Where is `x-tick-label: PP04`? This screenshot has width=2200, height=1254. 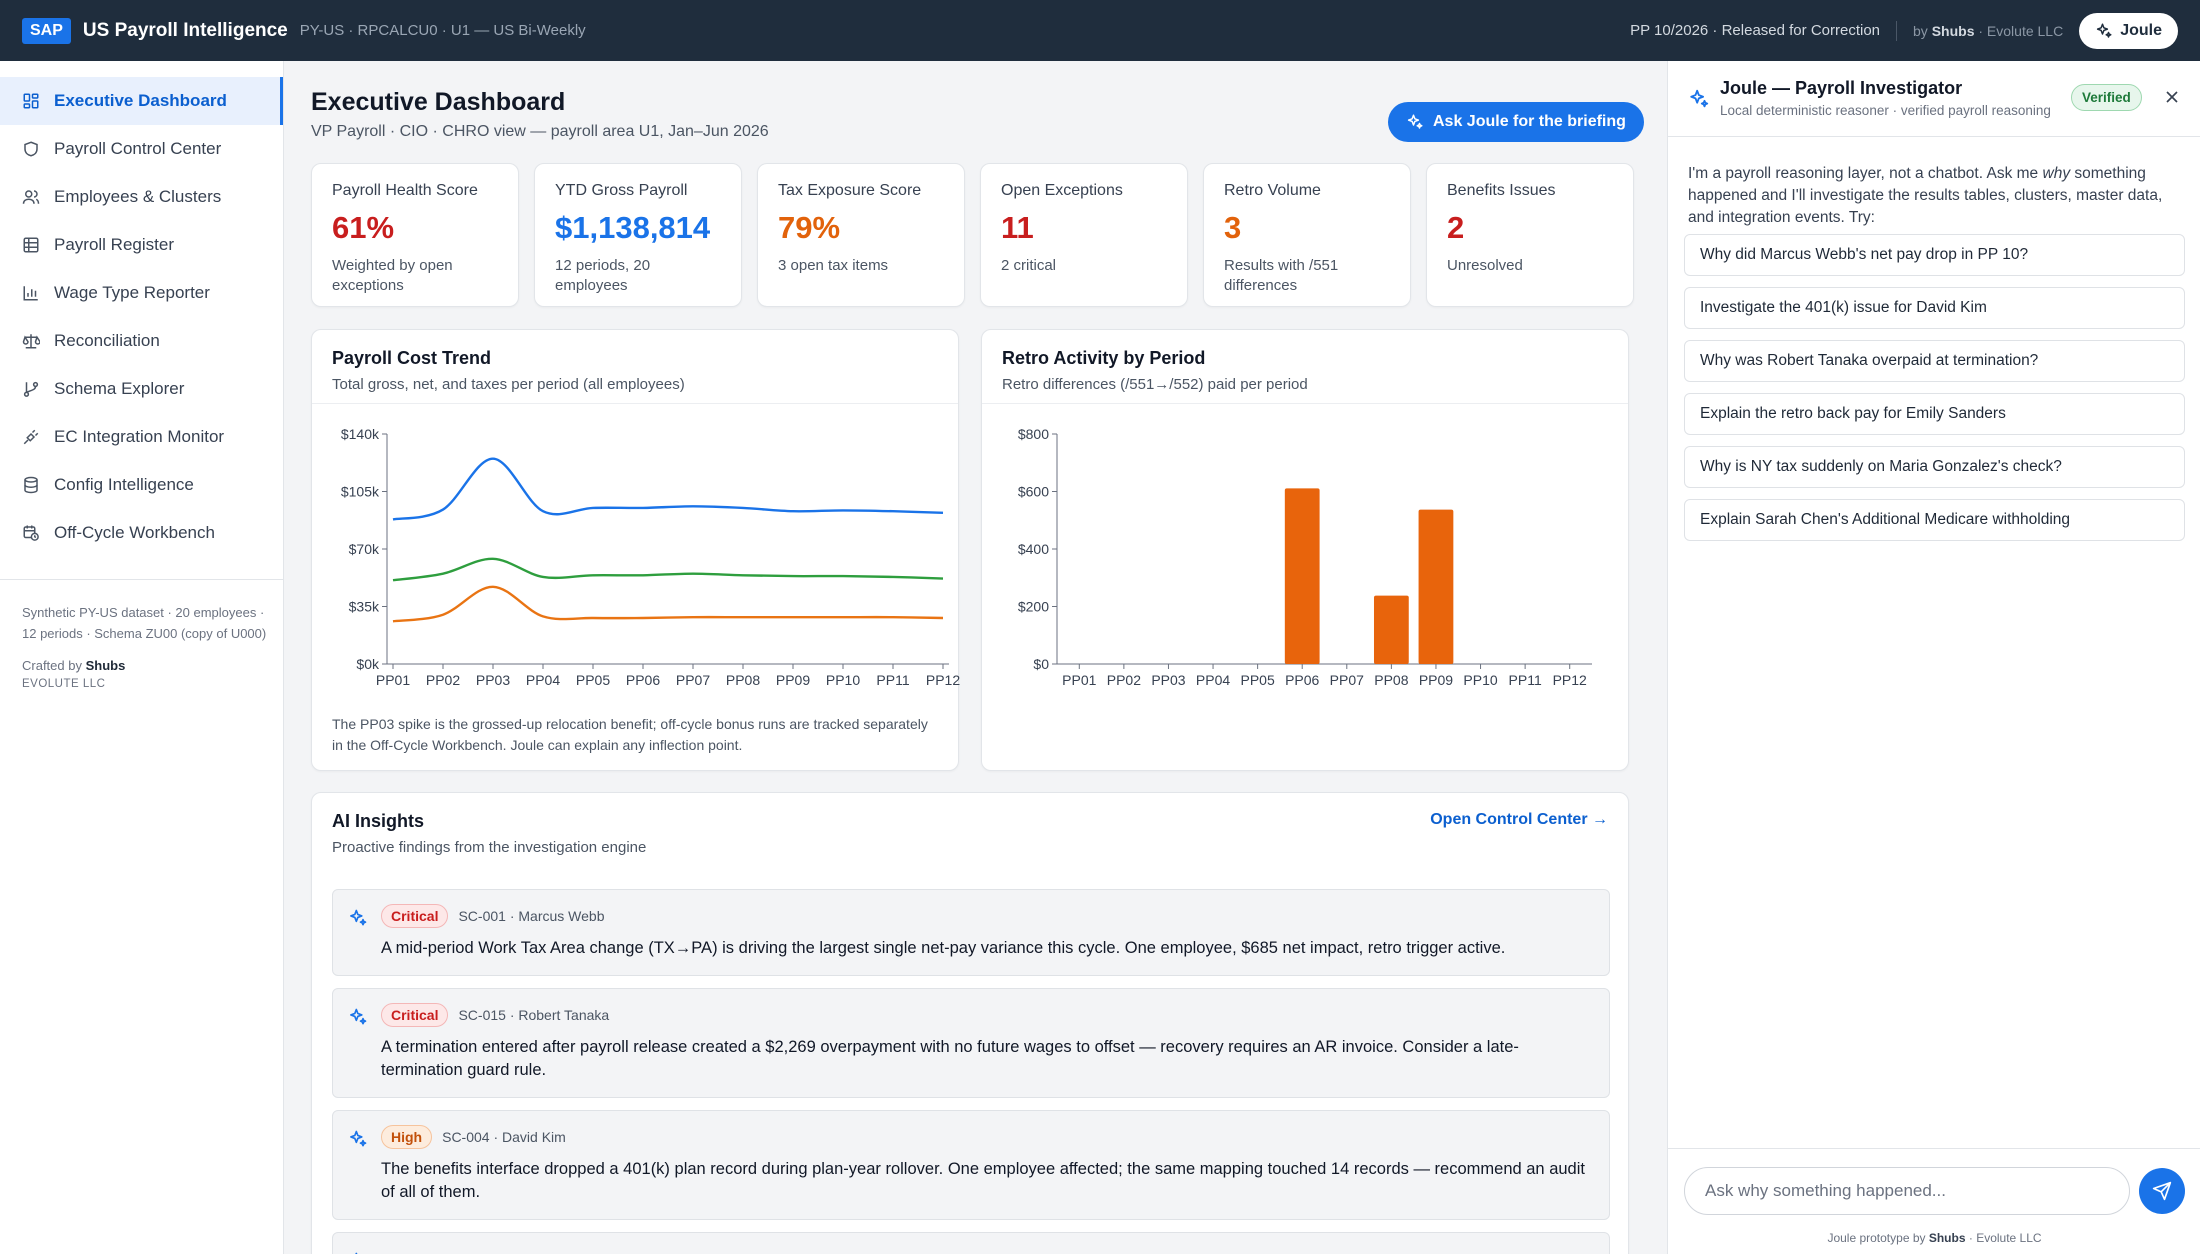 x-tick-label: PP04 is located at coordinates (1213, 680).